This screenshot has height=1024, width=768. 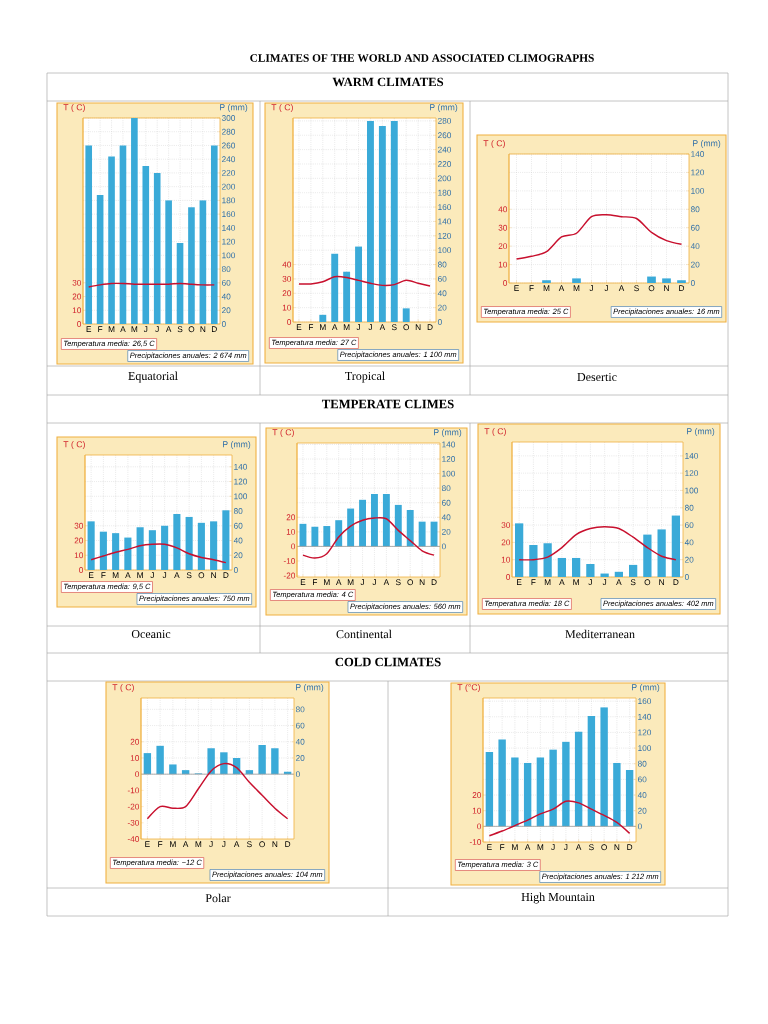 I want to click on text: Equatorial, so click(x=153, y=377).